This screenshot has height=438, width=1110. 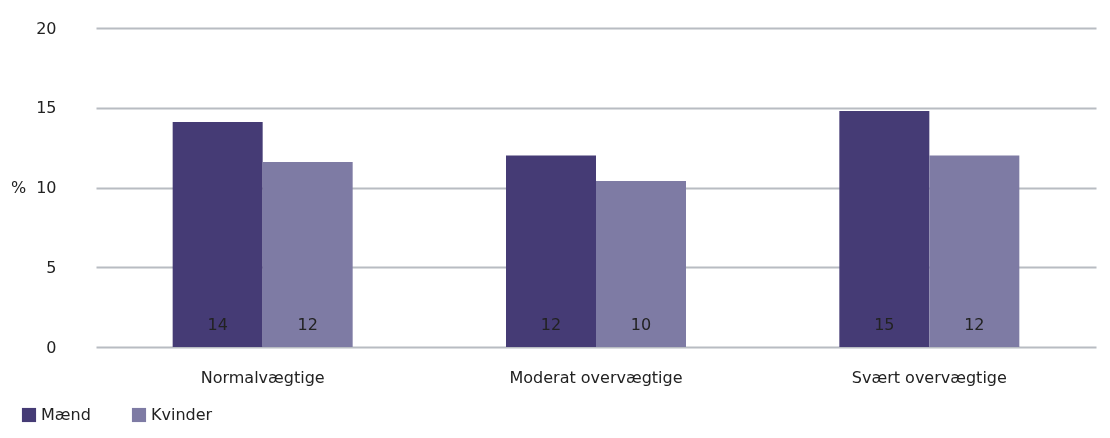 I want to click on data-label: 14, so click(x=217, y=324).